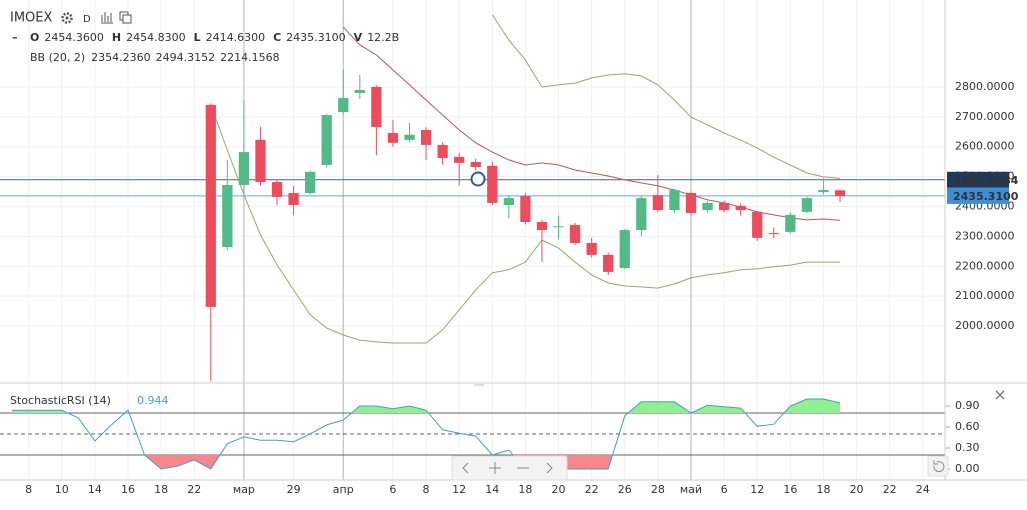 Image resolution: width=1027 pixels, height=510 pixels. I want to click on compare-icon, so click(125, 17).